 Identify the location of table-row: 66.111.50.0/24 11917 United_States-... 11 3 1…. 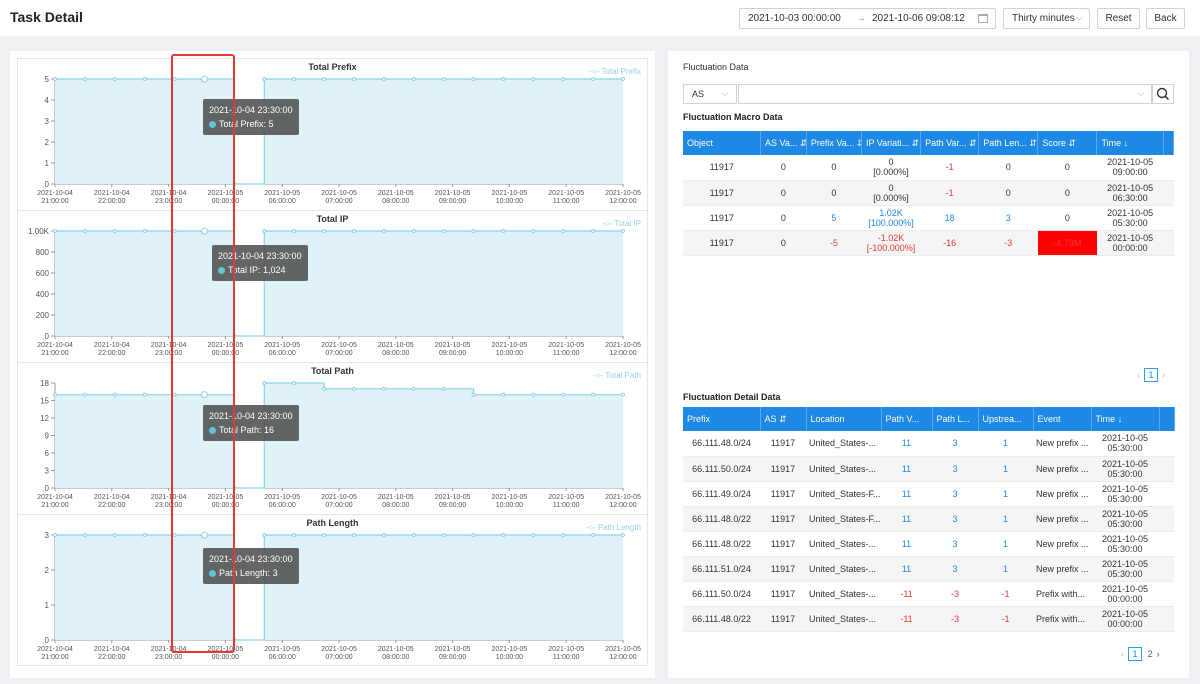
(928, 469).